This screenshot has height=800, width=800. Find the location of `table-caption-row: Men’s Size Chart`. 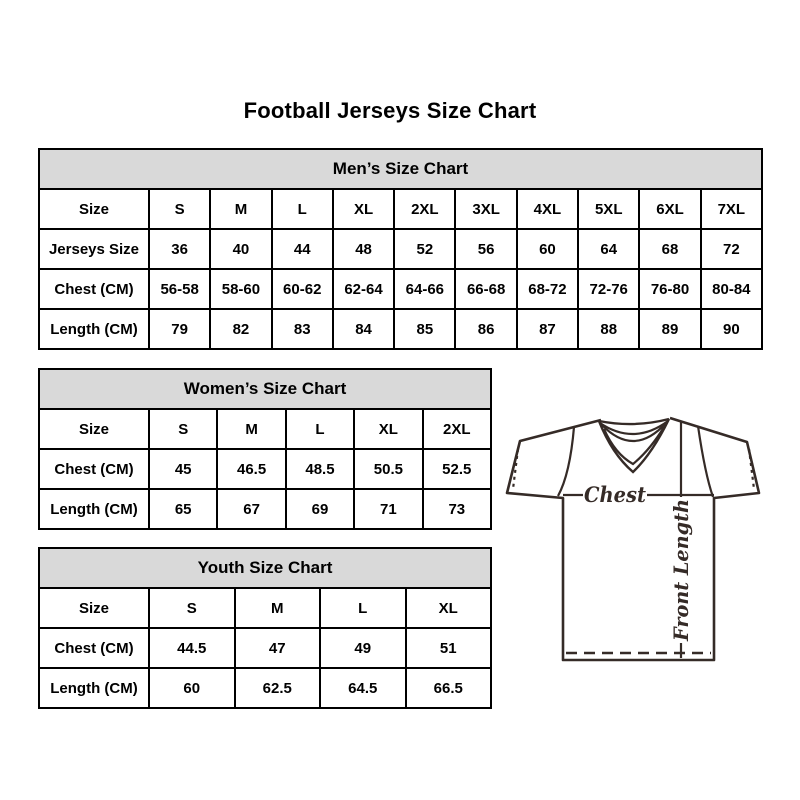

table-caption-row: Men’s Size Chart is located at coordinates (400, 169).